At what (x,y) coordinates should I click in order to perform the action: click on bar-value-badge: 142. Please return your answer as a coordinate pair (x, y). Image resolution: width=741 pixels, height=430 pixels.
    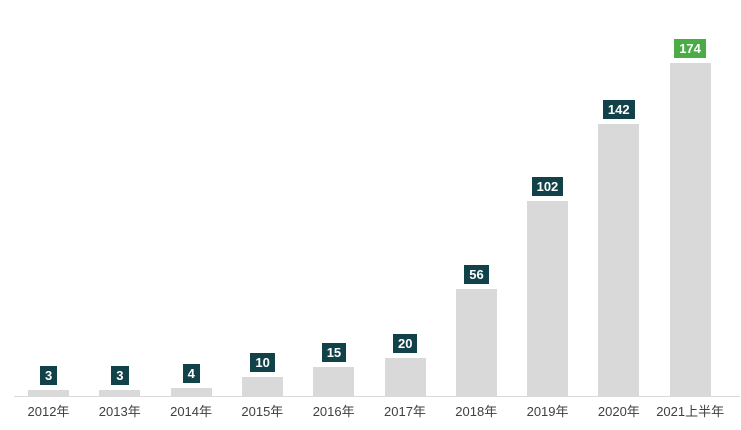
    Looking at the image, I should click on (618, 109).